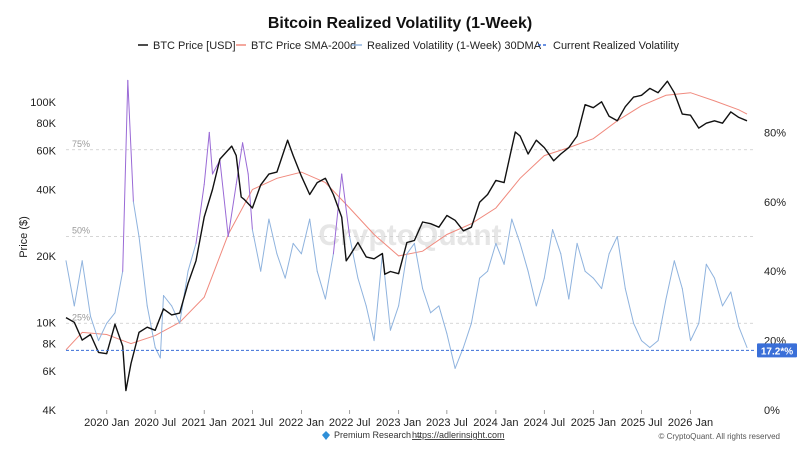 The height and width of the screenshot is (450, 800). Describe the element at coordinates (350, 423) in the screenshot. I see `x-tick-label: 2022 Jul` at that location.